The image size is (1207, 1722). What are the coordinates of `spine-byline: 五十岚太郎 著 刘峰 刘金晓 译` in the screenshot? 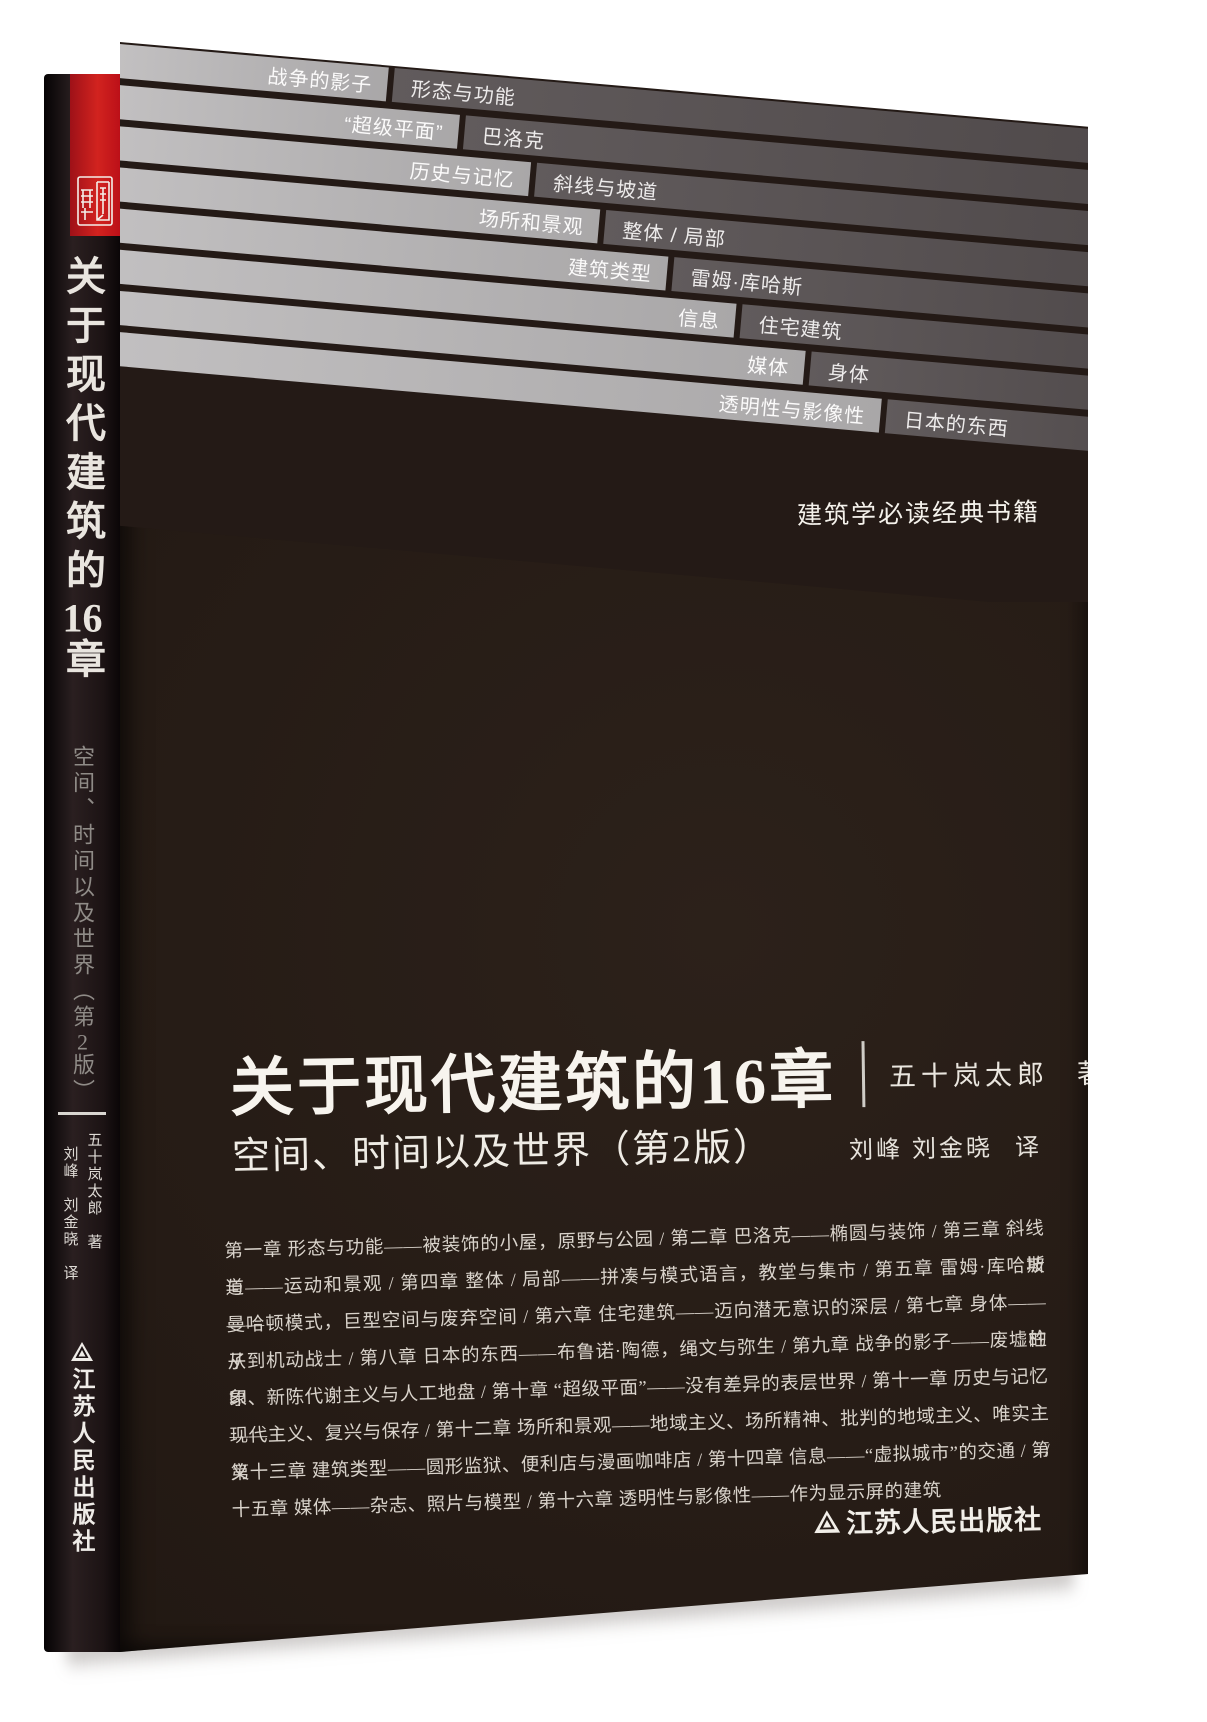 It's located at (82, 1207).